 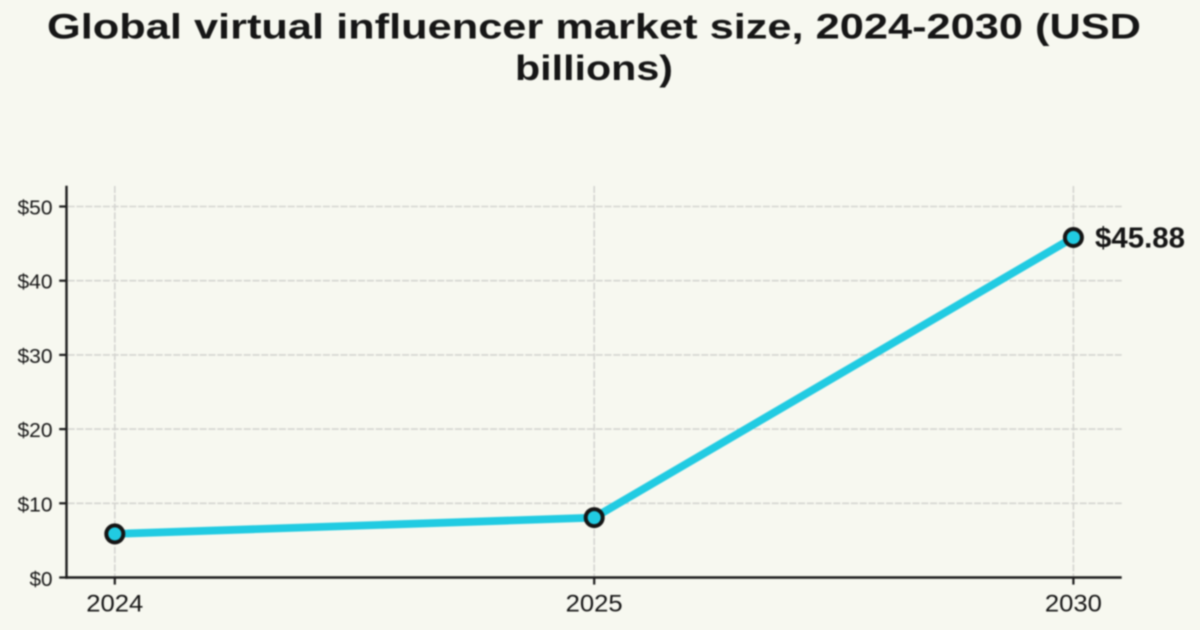 What do you see at coordinates (1073, 604) in the screenshot?
I see `svg-text: 2030` at bounding box center [1073, 604].